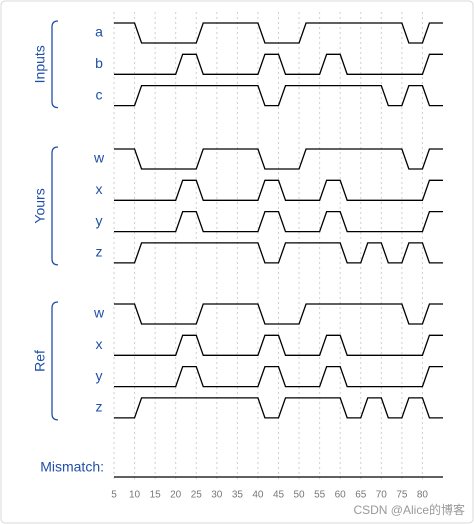 The width and height of the screenshot is (474, 524). What do you see at coordinates (402, 495) in the screenshot?
I see `x-tick-label: 75` at bounding box center [402, 495].